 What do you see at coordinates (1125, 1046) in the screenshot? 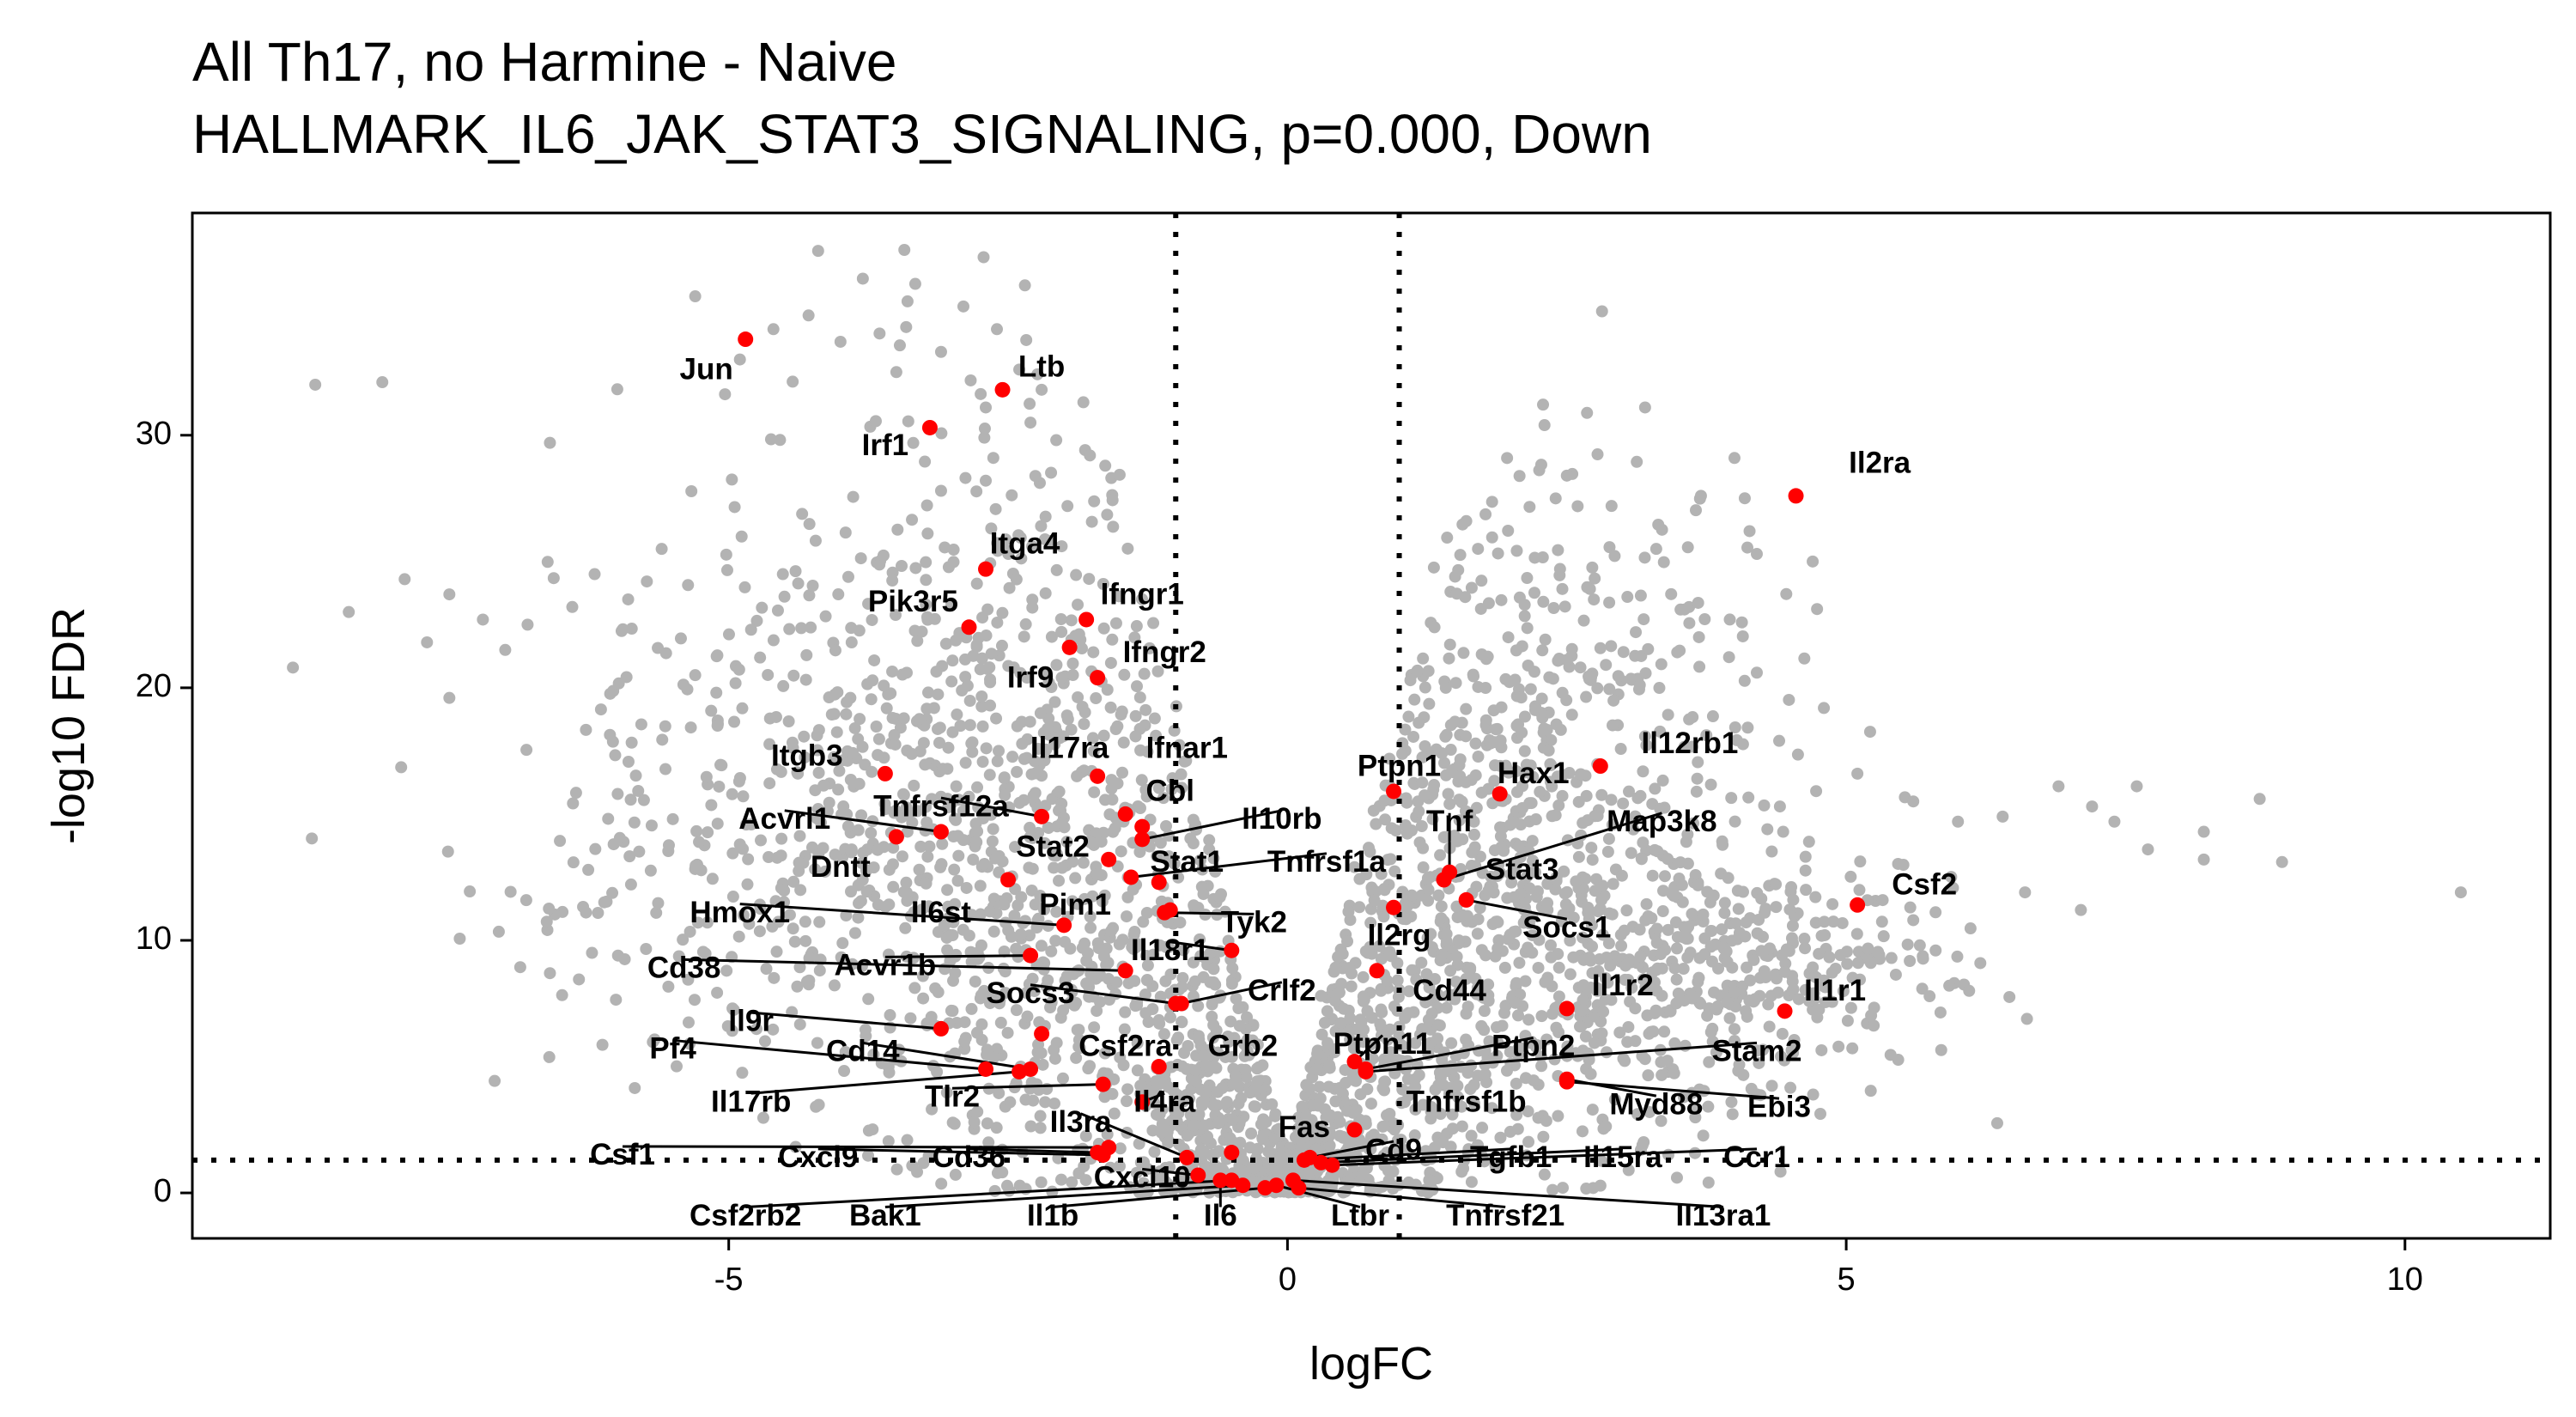
I see `gene-label: Csf2ra` at bounding box center [1125, 1046].